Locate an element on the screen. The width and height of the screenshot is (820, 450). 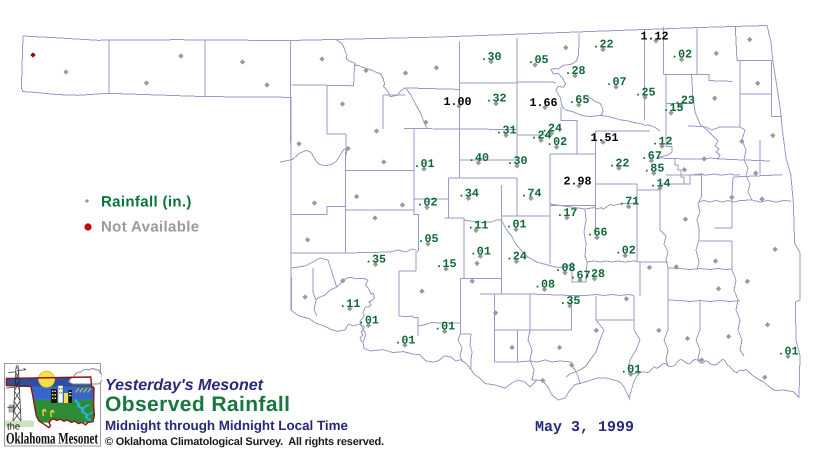
svg-text: .74 is located at coordinates (531, 193).